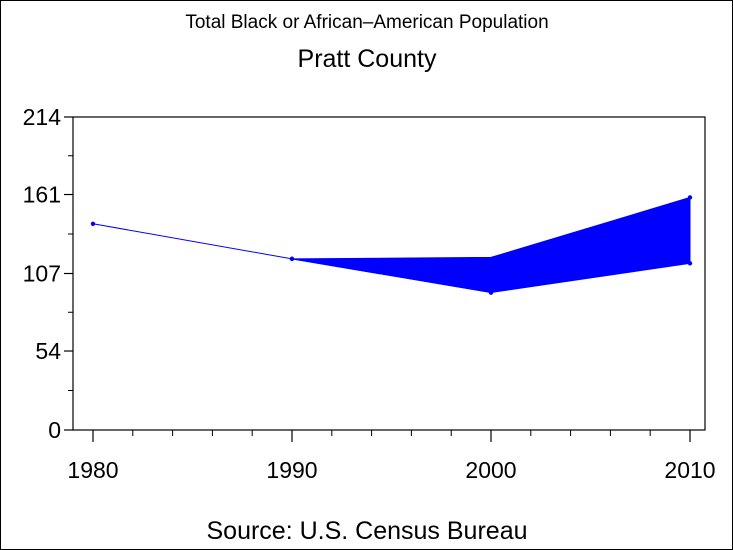 The width and height of the screenshot is (733, 550). Describe the element at coordinates (367, 531) in the screenshot. I see `source-note: Source: U.S. Census Bureau` at that location.